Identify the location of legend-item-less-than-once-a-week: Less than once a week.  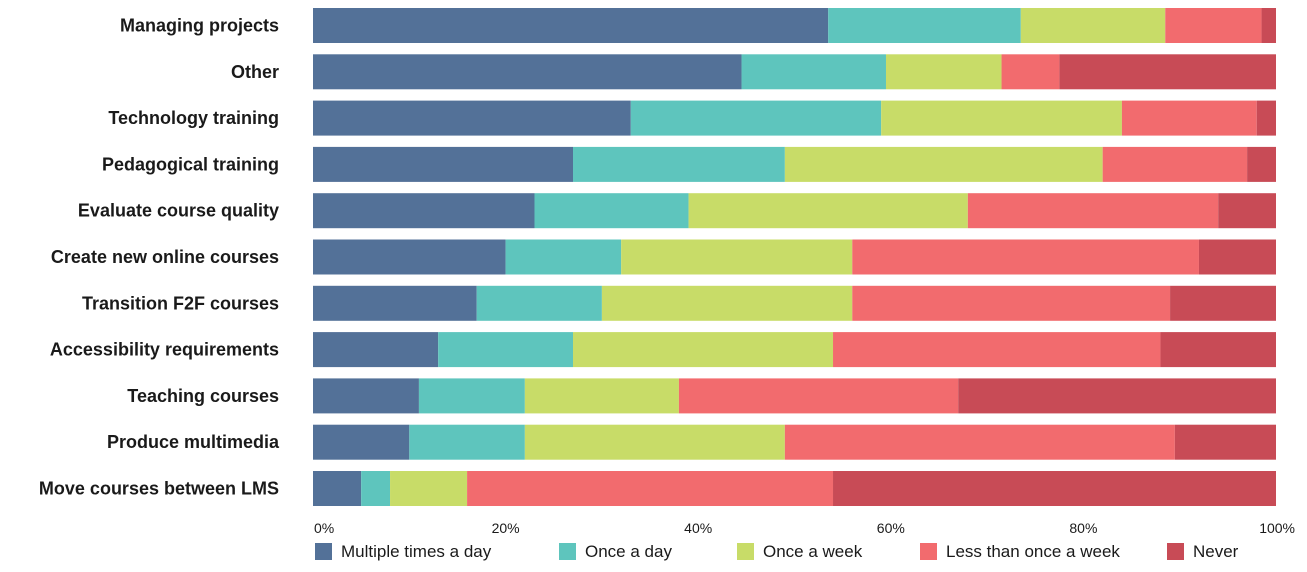
(1020, 551).